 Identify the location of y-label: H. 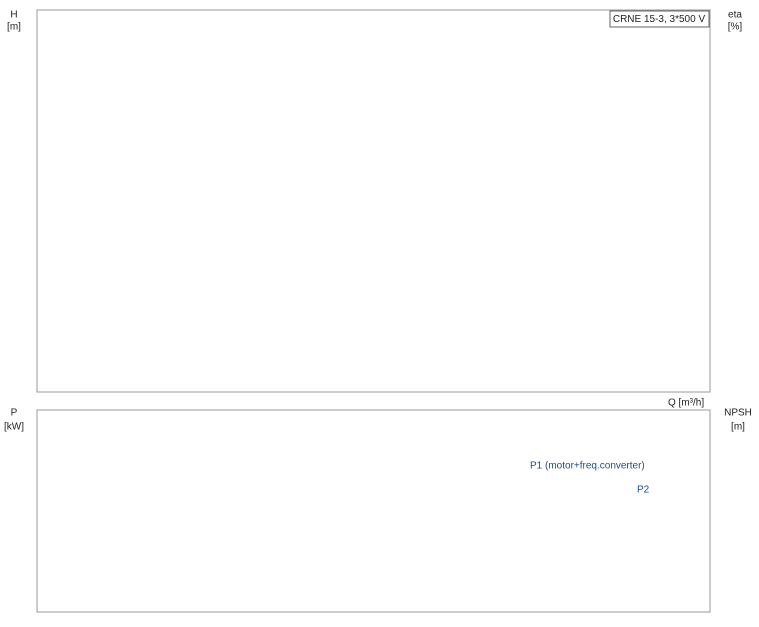
(13, 15).